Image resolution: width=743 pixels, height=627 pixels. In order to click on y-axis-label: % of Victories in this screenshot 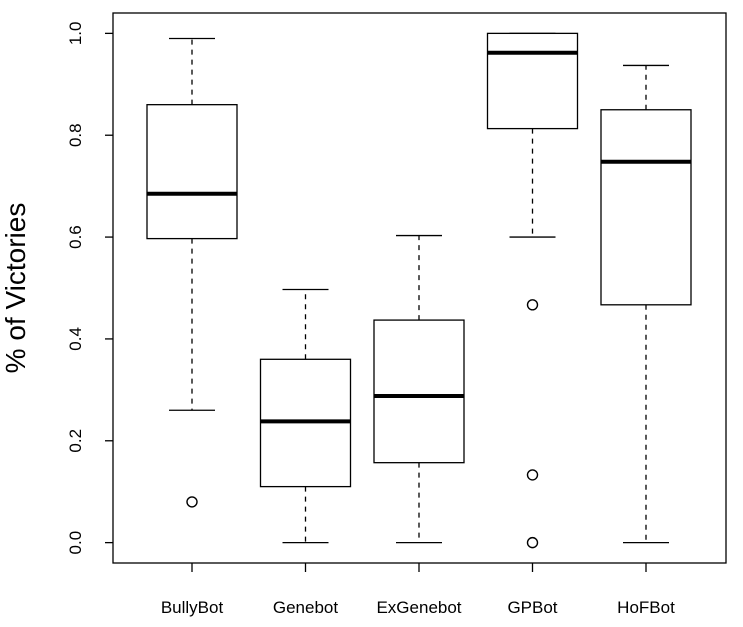, I will do `click(15, 288)`.